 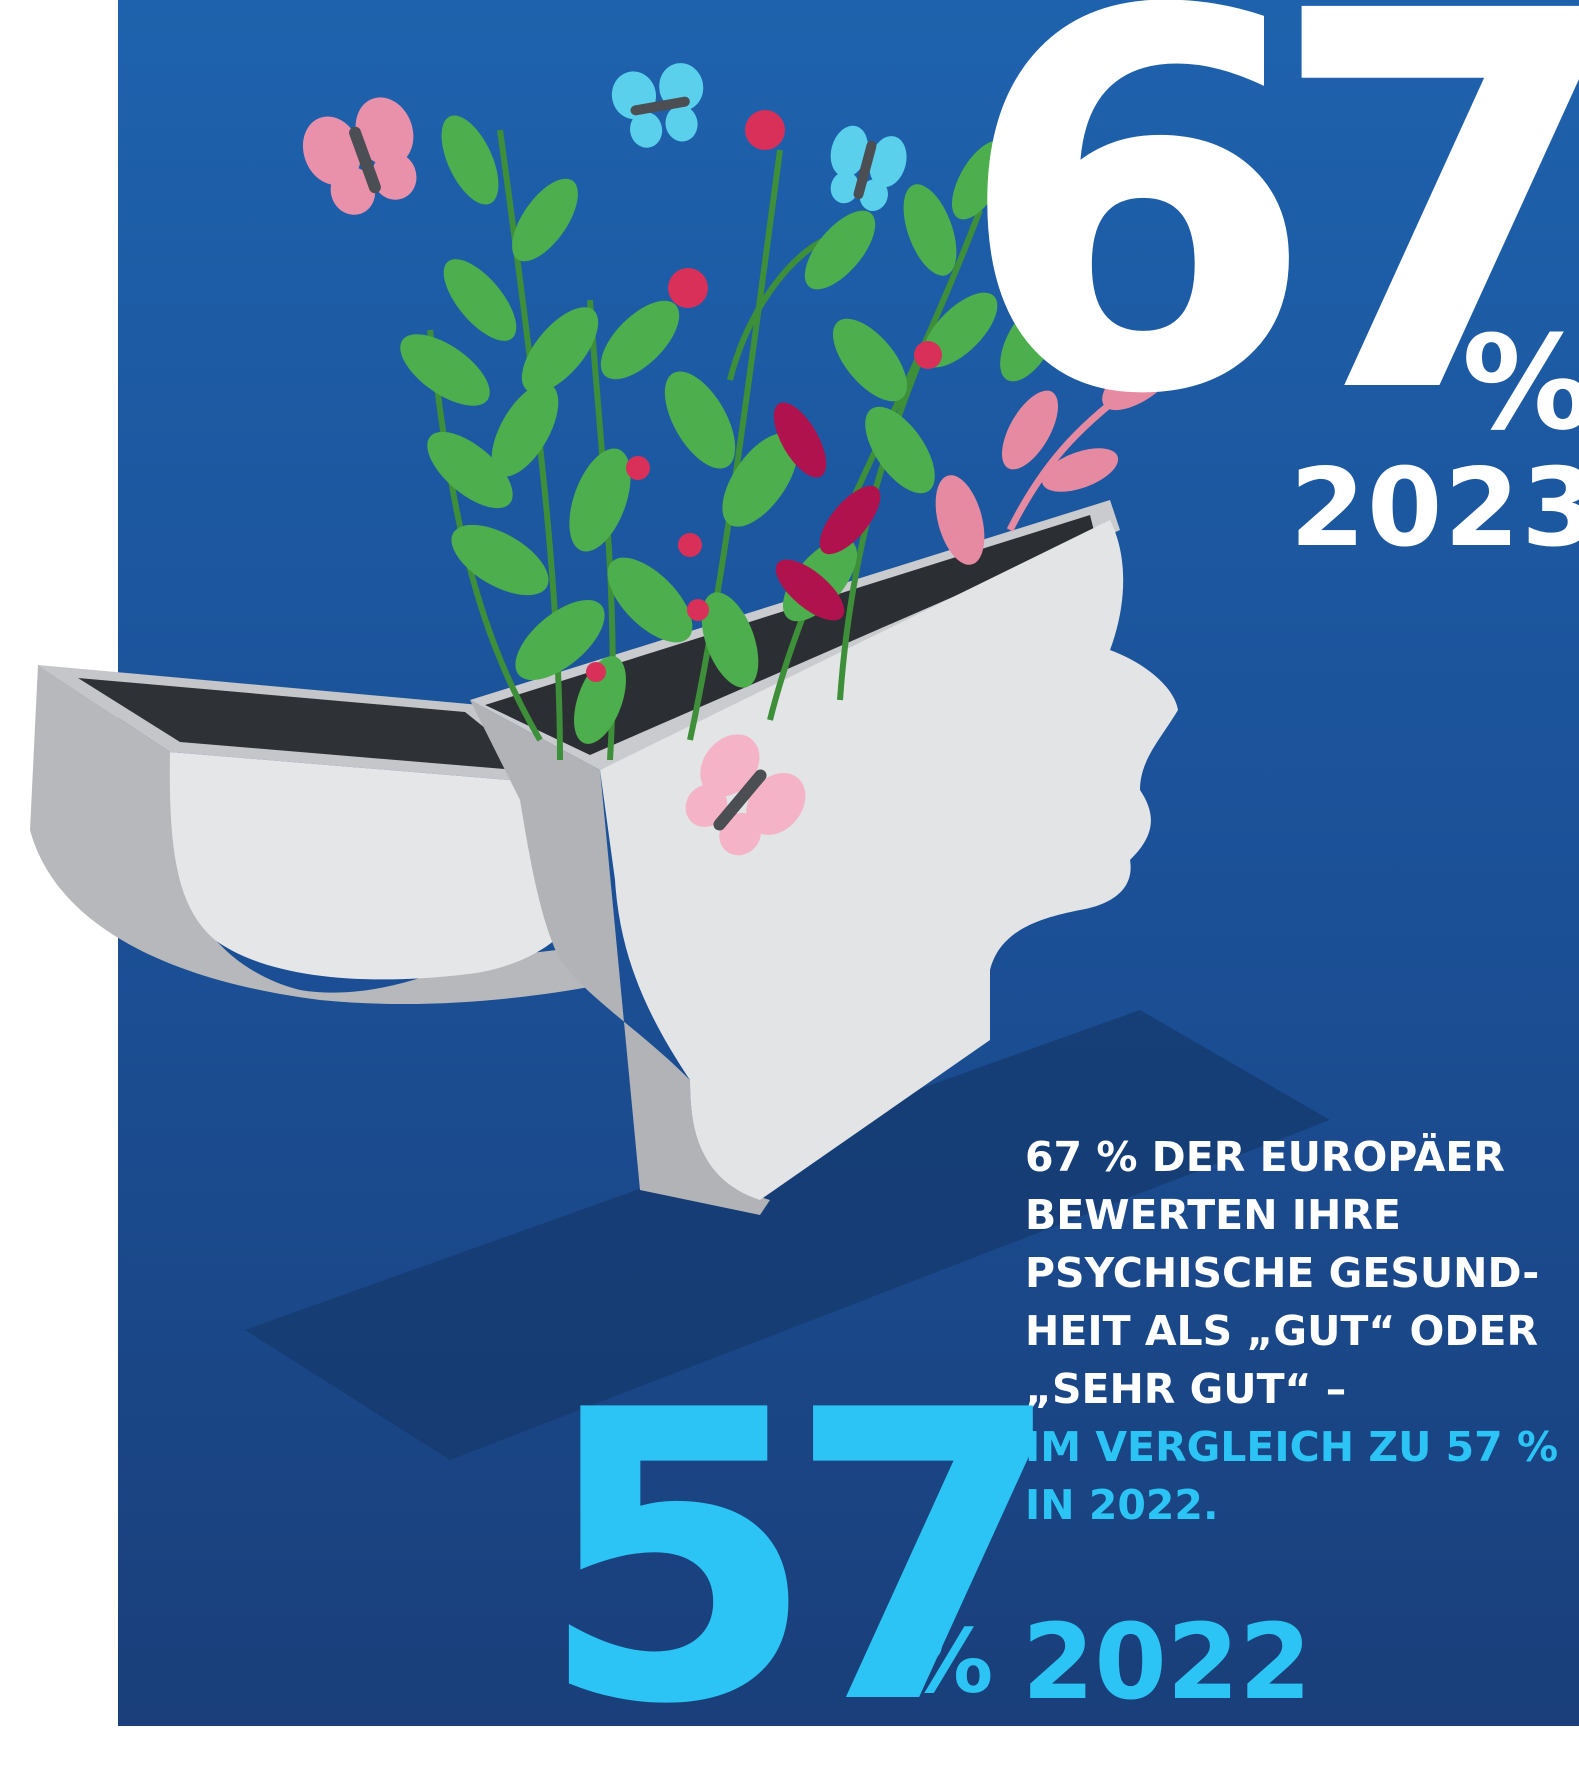 What do you see at coordinates (1520, 383) in the screenshot?
I see `stat-2023-unit: %` at bounding box center [1520, 383].